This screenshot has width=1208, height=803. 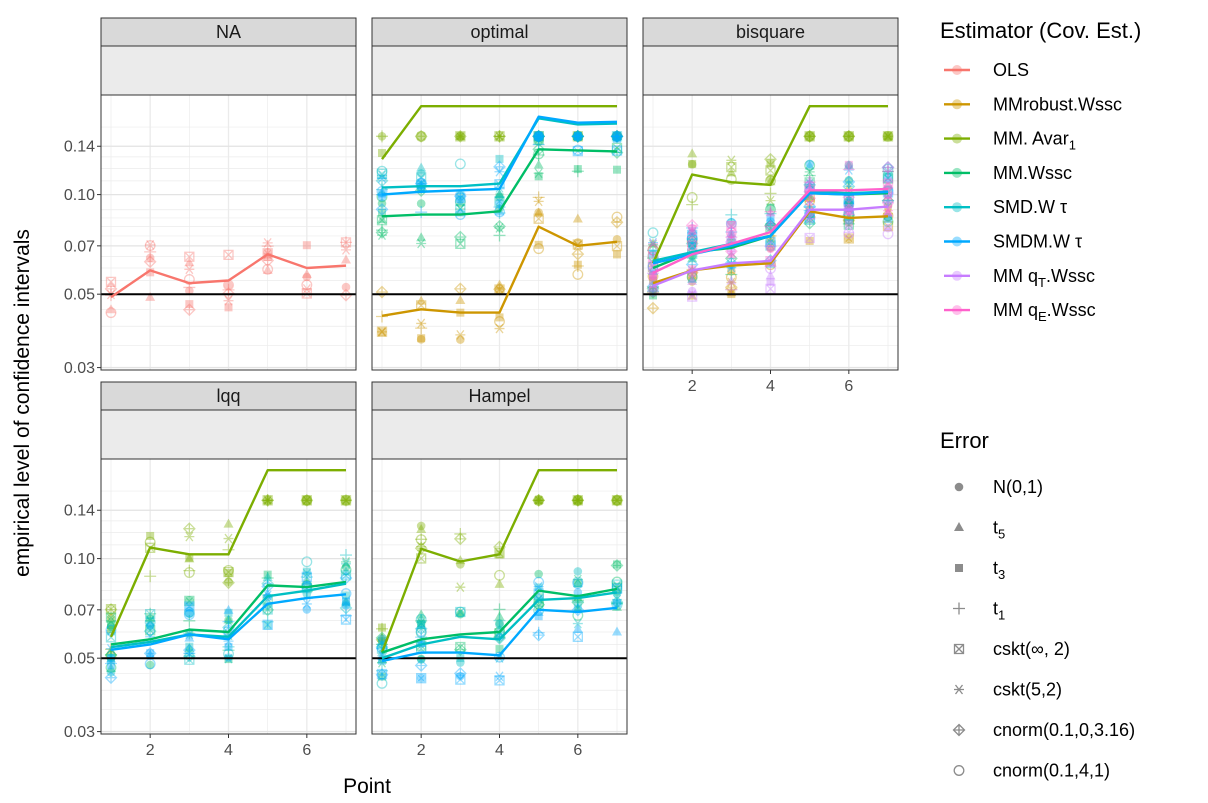 What do you see at coordinates (1032, 173) in the screenshot?
I see `legend-label: MM.Wssc` at bounding box center [1032, 173].